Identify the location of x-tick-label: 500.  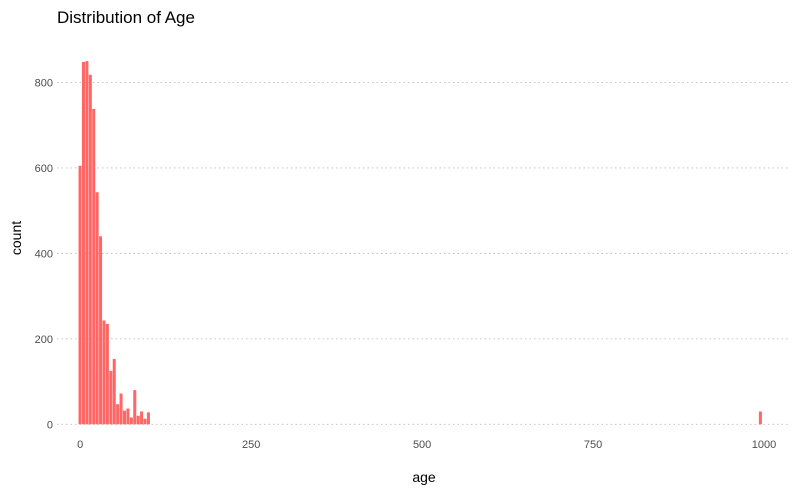
(422, 445).